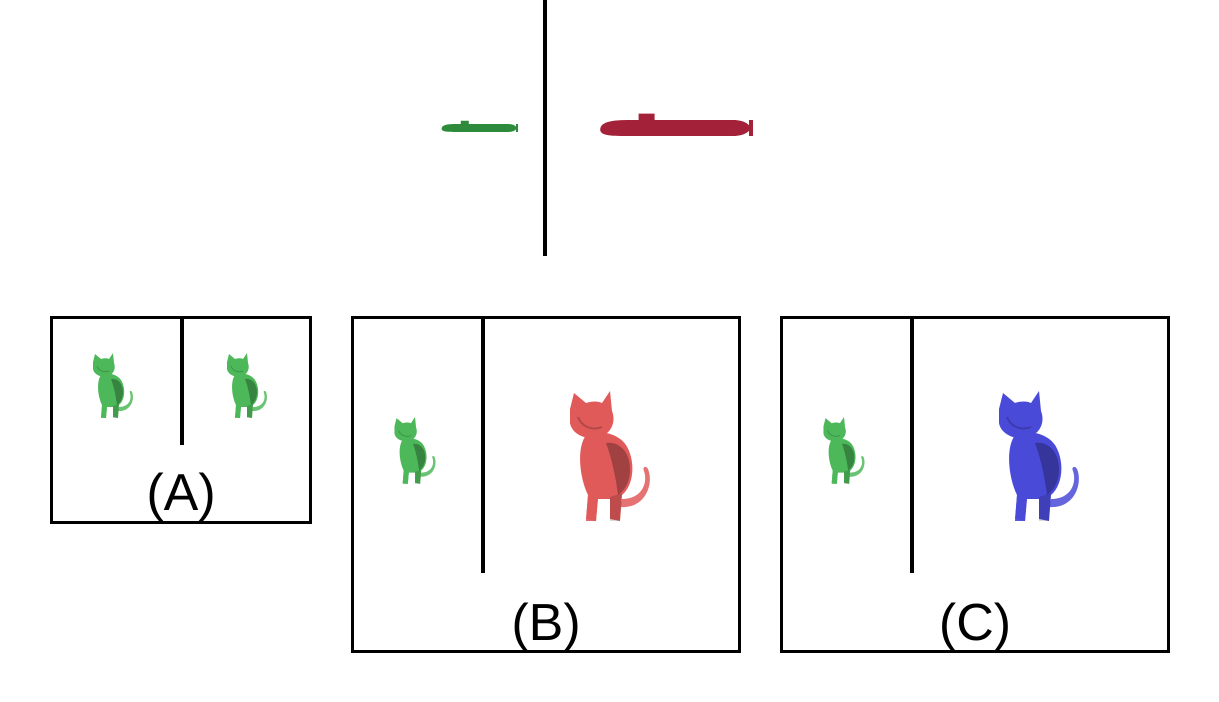 This screenshot has width=1219, height=702. Describe the element at coordinates (181, 493) in the screenshot. I see `option-a-label: (A)` at that location.